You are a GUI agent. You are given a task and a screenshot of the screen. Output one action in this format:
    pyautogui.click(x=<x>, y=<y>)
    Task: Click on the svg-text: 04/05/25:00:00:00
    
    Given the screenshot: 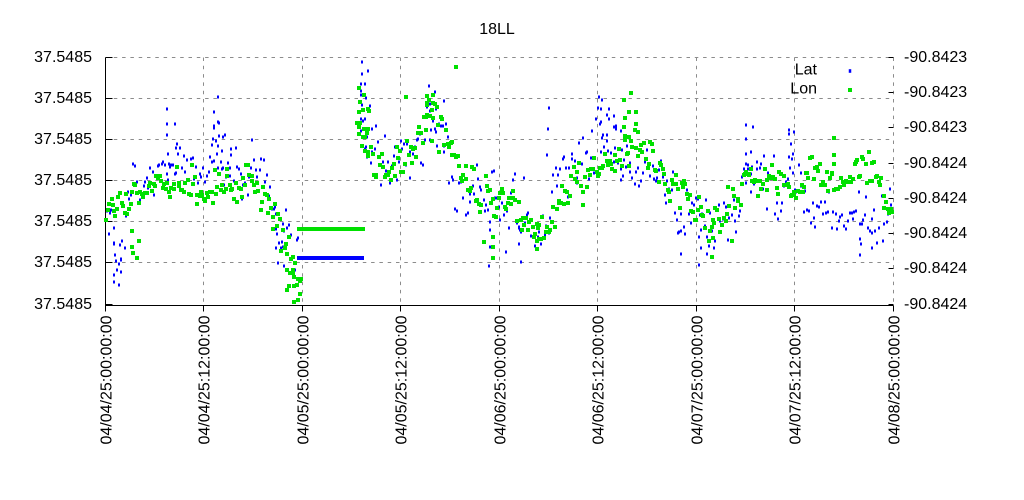 What is the action you would take?
    pyautogui.click(x=304, y=379)
    